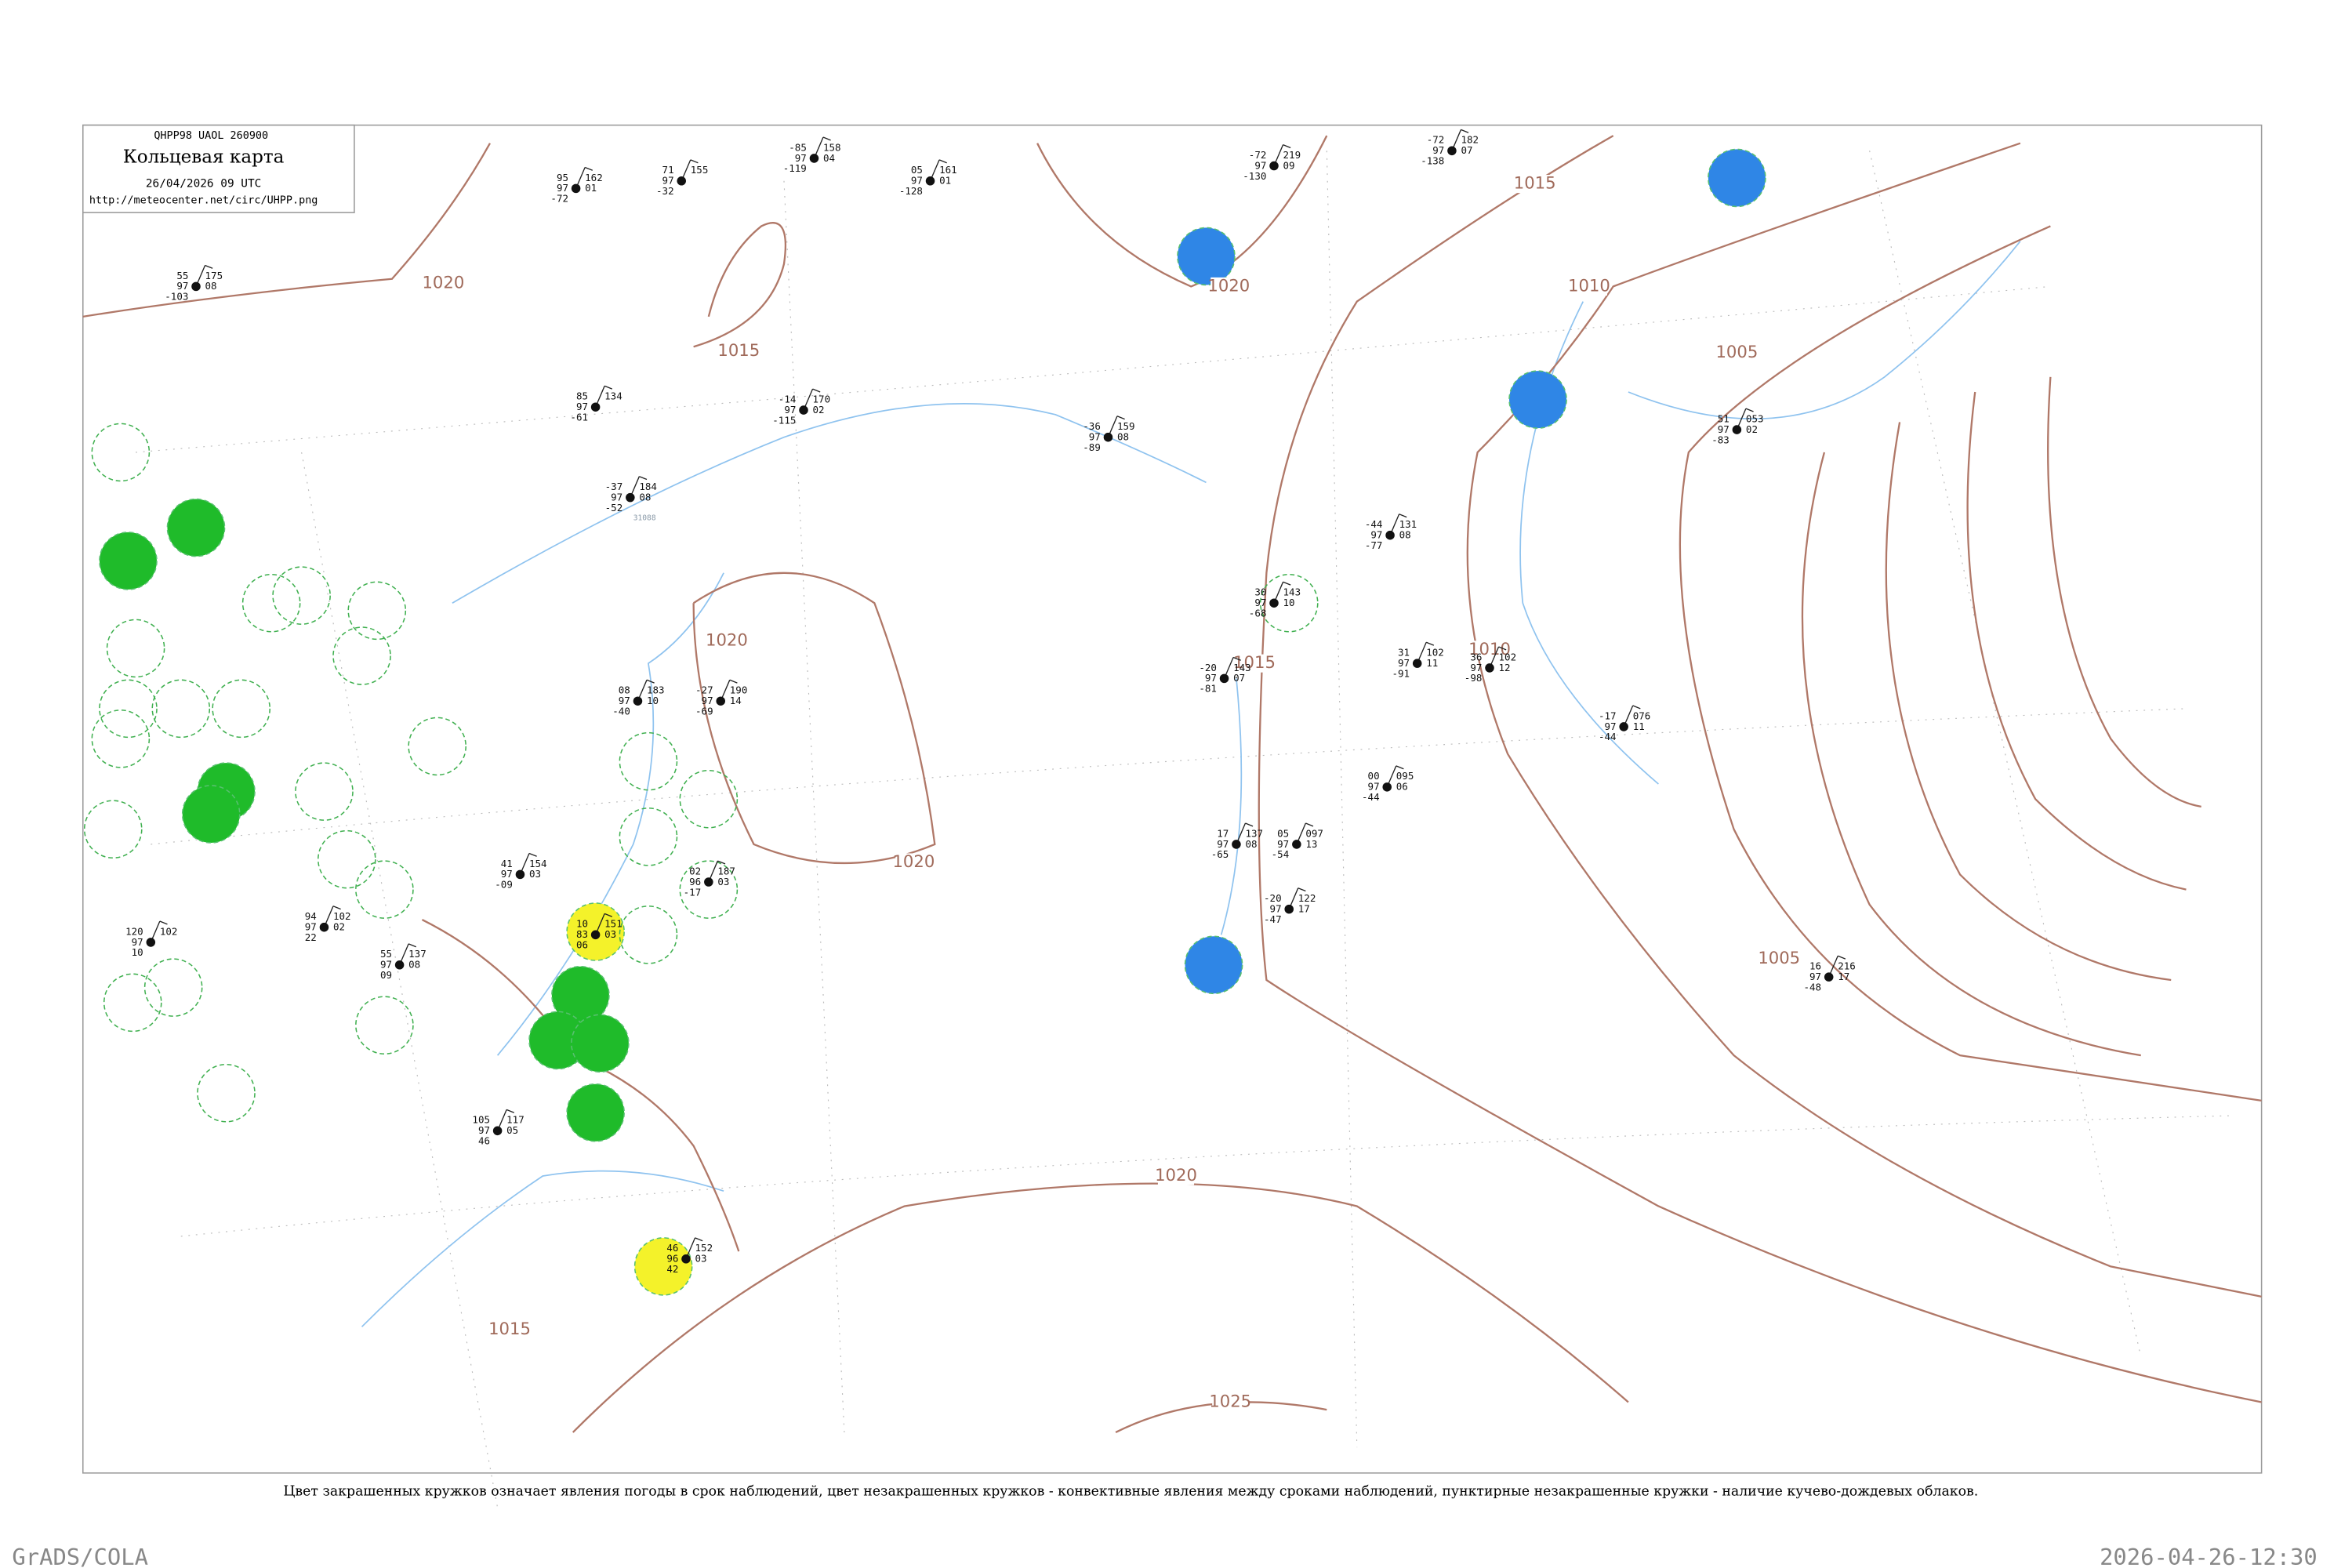 Image resolution: width=2352 pixels, height=1568 pixels. I want to click on isobar-label: 1015, so click(738, 350).